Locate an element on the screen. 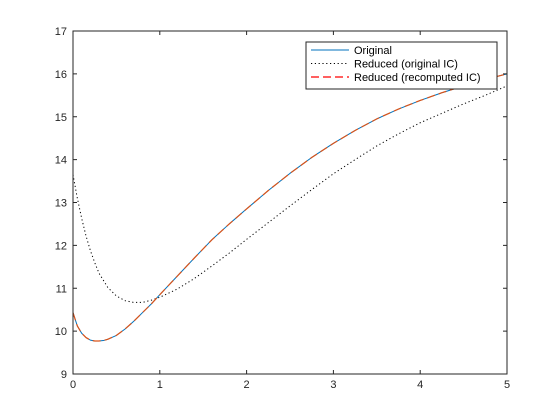 This screenshot has width=560, height=420. x-tick-label: 1 is located at coordinates (160, 385).